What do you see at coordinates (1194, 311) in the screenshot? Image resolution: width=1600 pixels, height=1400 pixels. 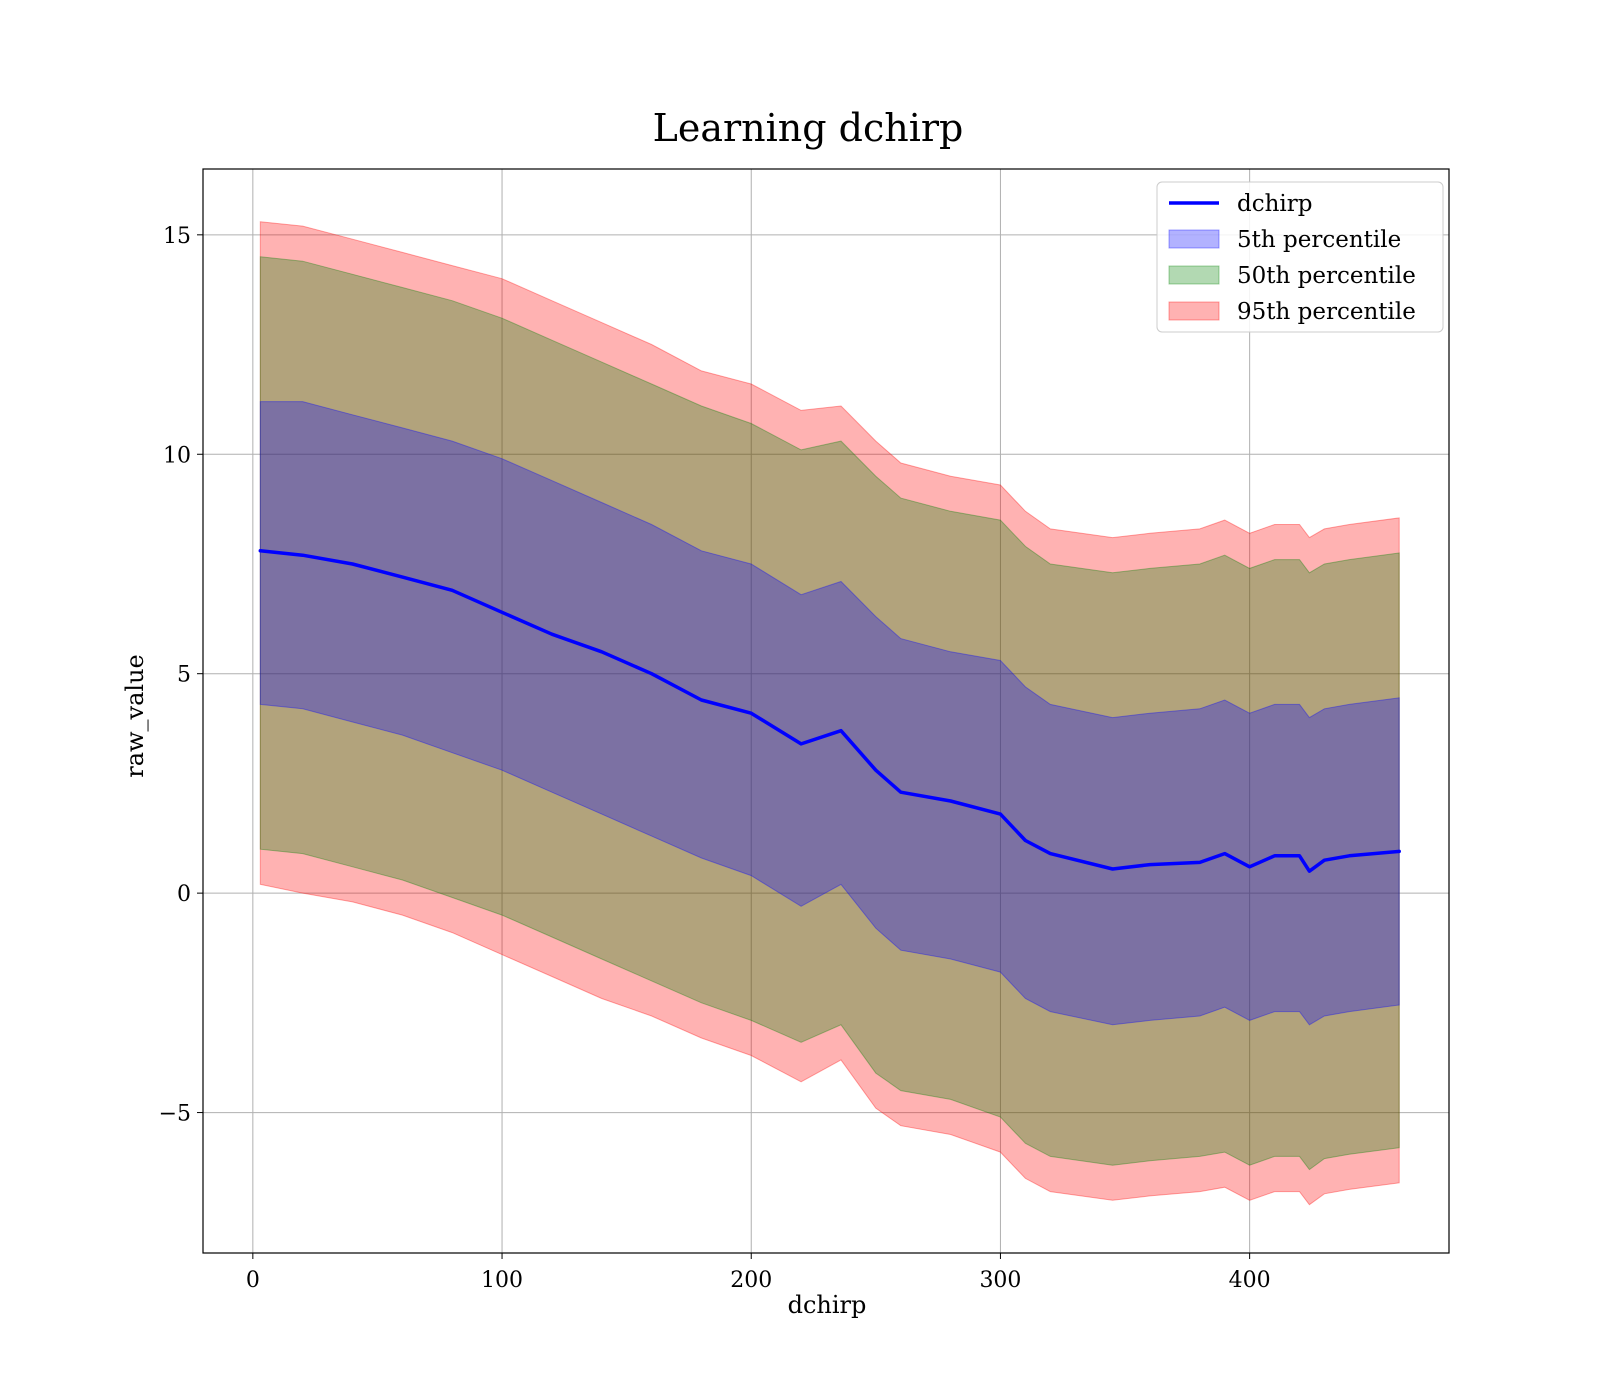 I see `legend-swatch-95th-percentile` at bounding box center [1194, 311].